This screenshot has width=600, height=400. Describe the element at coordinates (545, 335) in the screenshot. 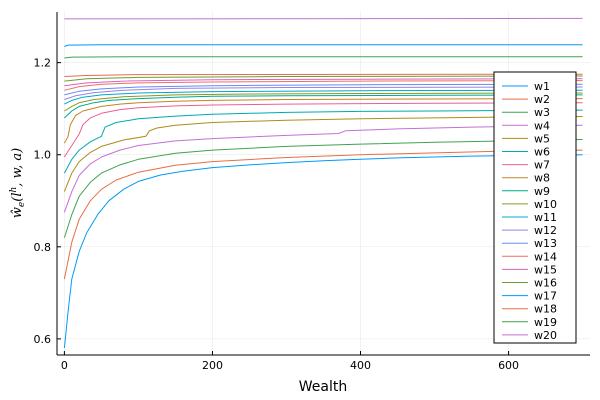

I see `legend-label-w20: w20` at that location.